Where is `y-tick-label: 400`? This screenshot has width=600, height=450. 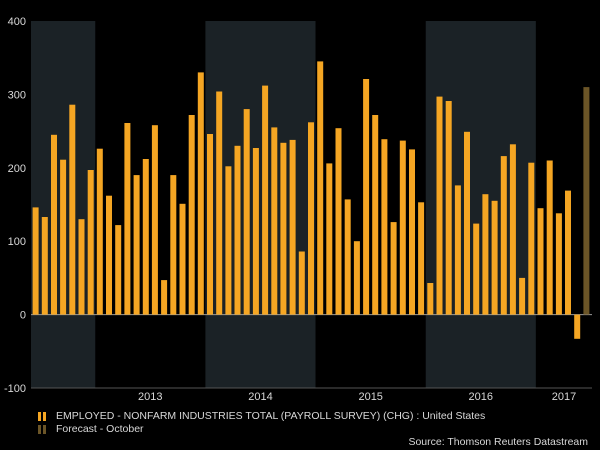 y-tick-label: 400 is located at coordinates (17, 22).